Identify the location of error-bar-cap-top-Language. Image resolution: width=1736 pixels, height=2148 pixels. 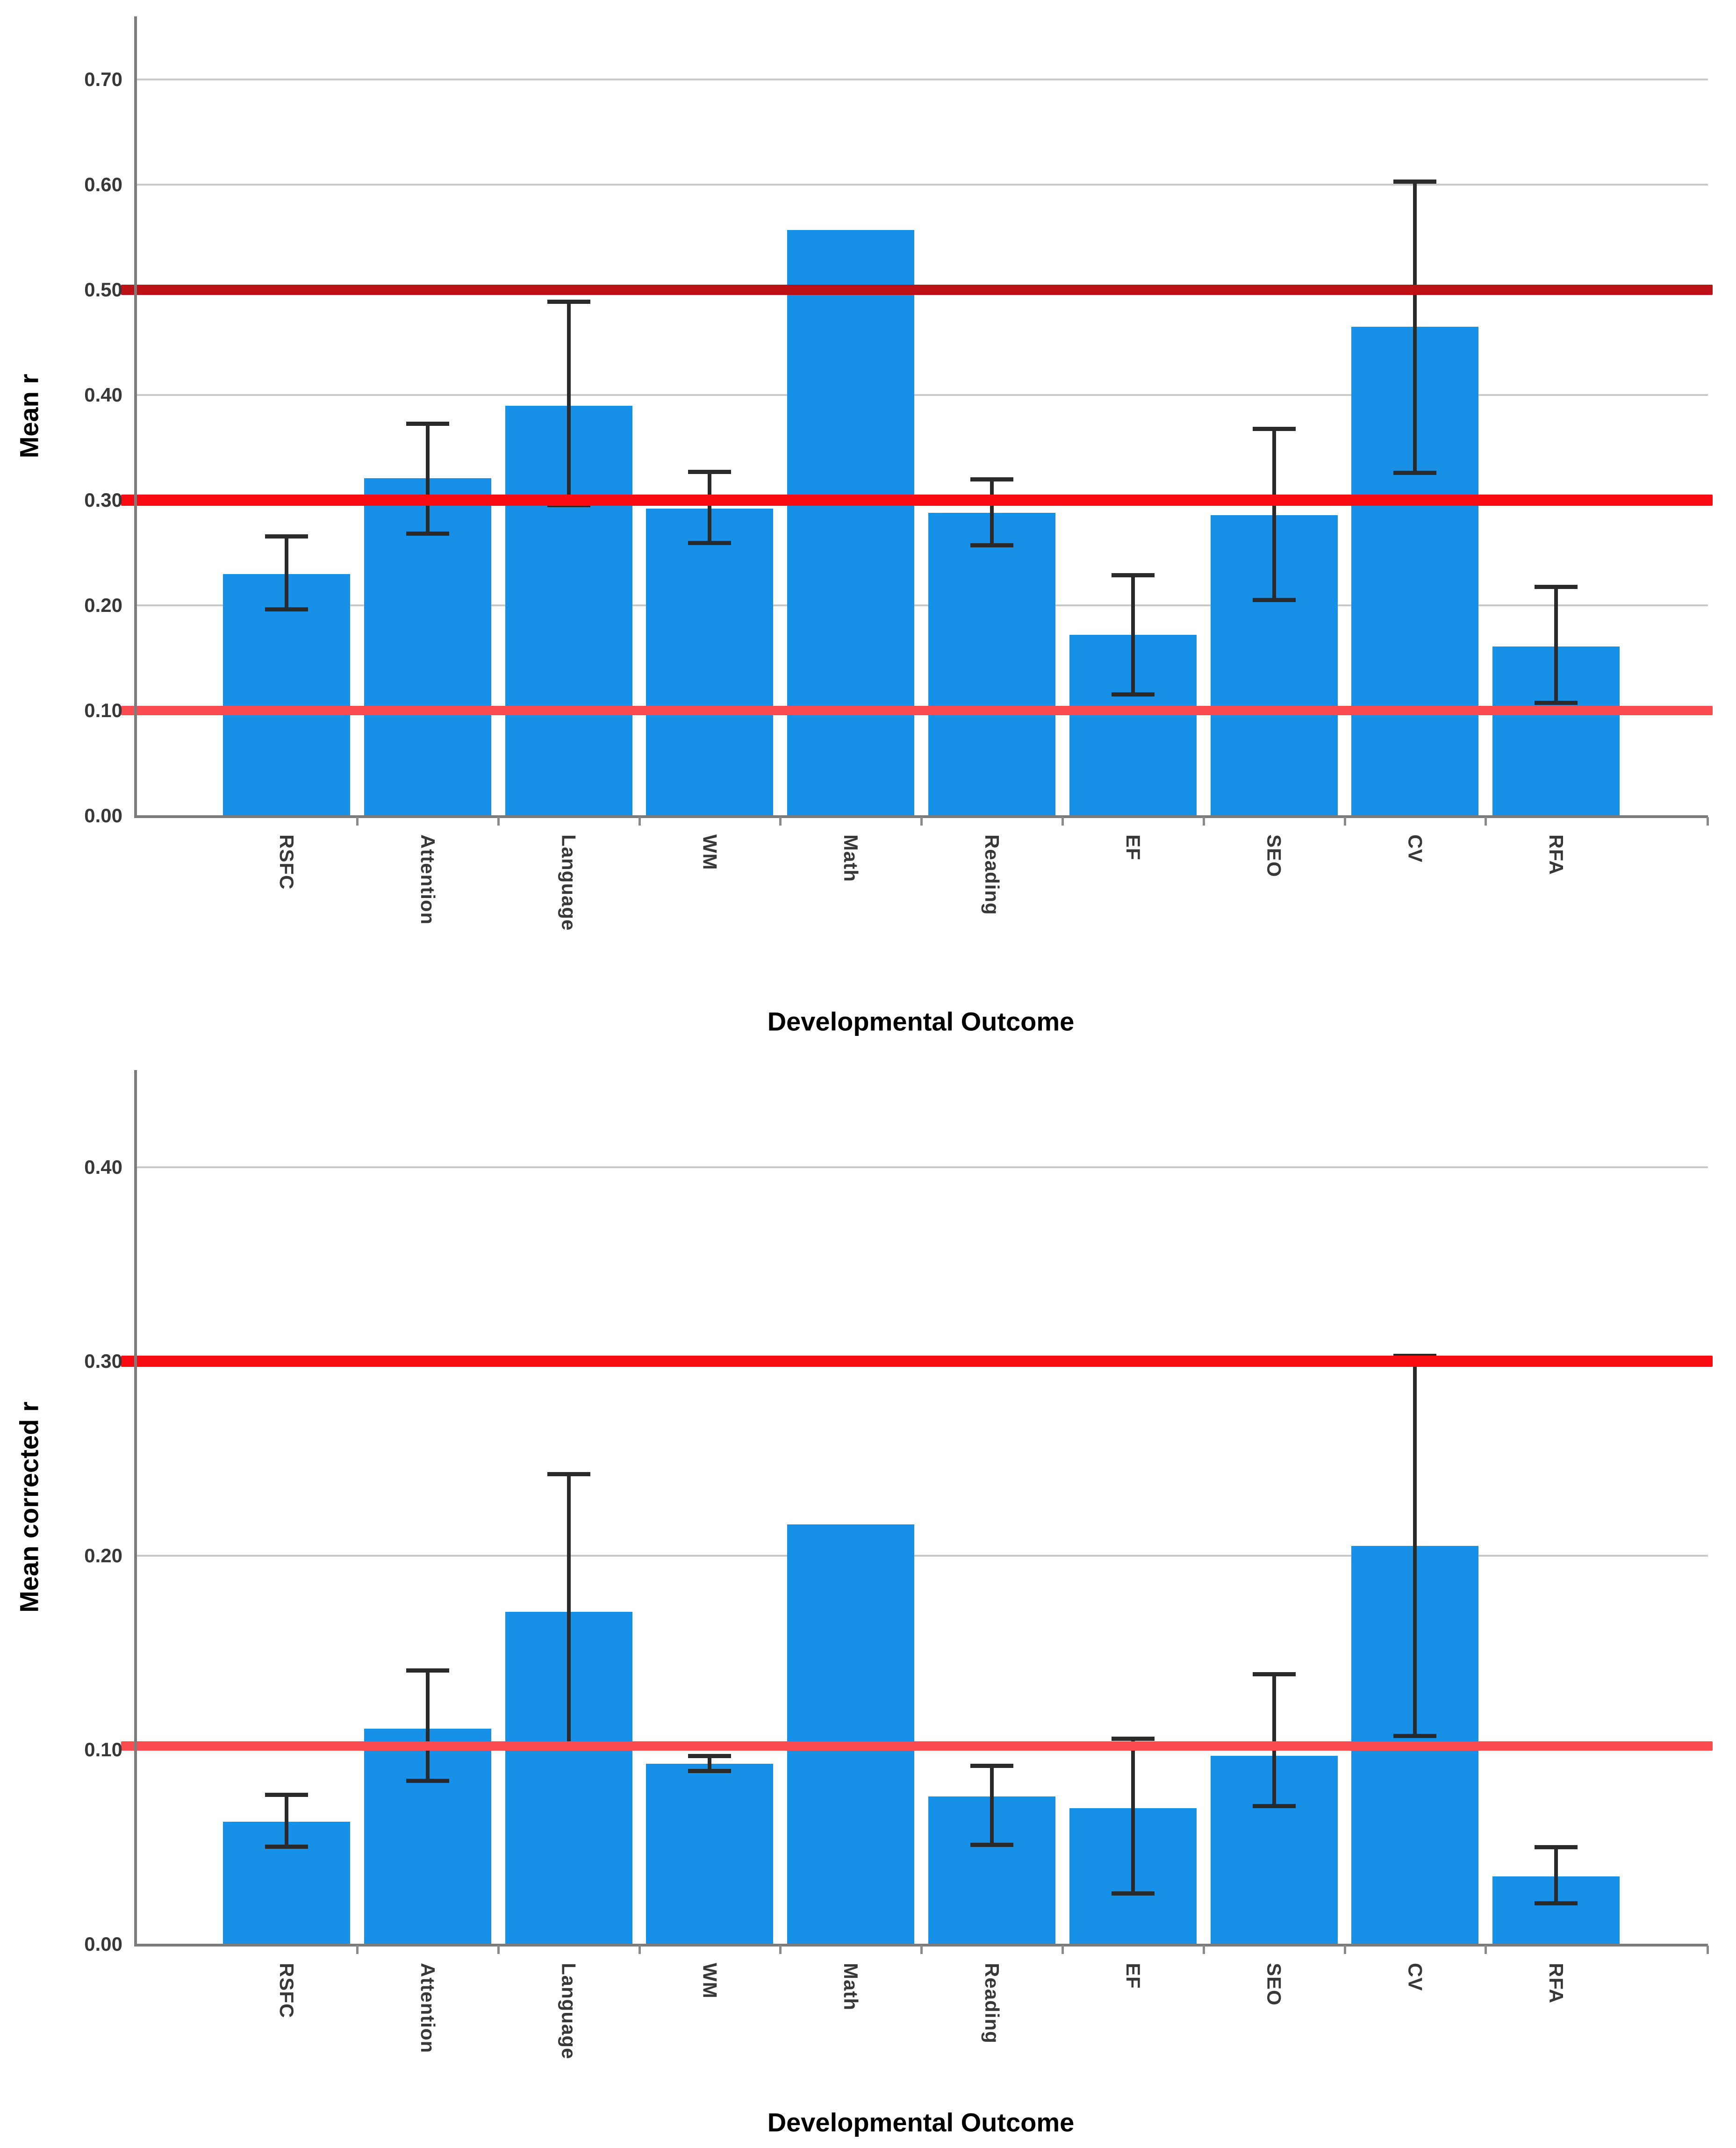
(568, 301).